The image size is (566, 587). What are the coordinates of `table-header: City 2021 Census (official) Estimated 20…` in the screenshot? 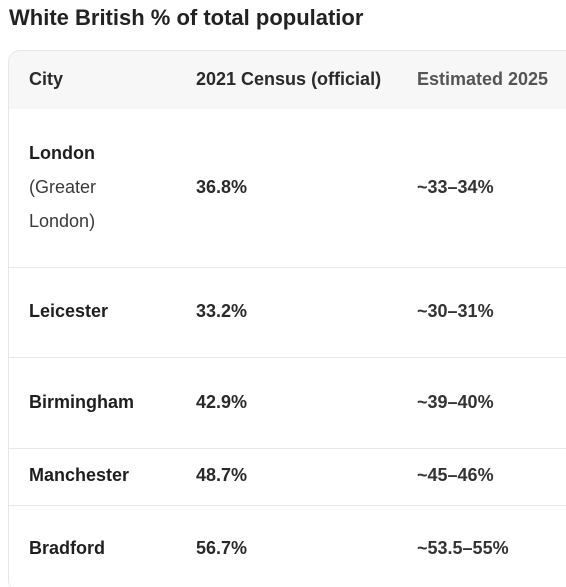 It's located at (287, 80).